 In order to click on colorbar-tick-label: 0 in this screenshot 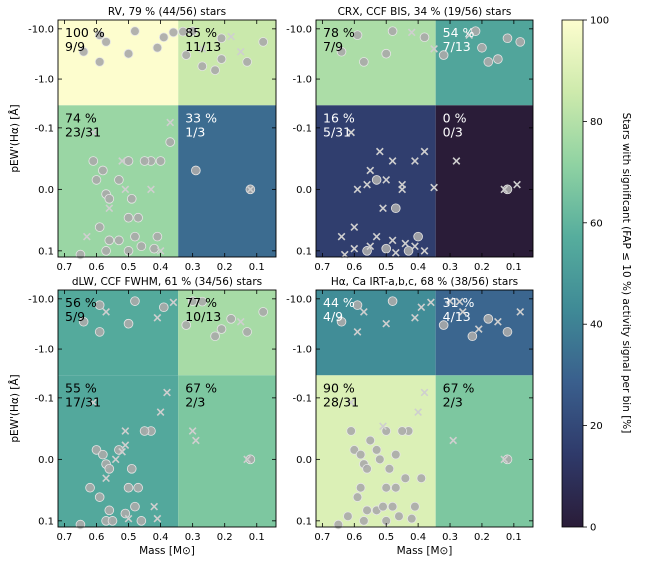, I will do `click(593, 528)`.